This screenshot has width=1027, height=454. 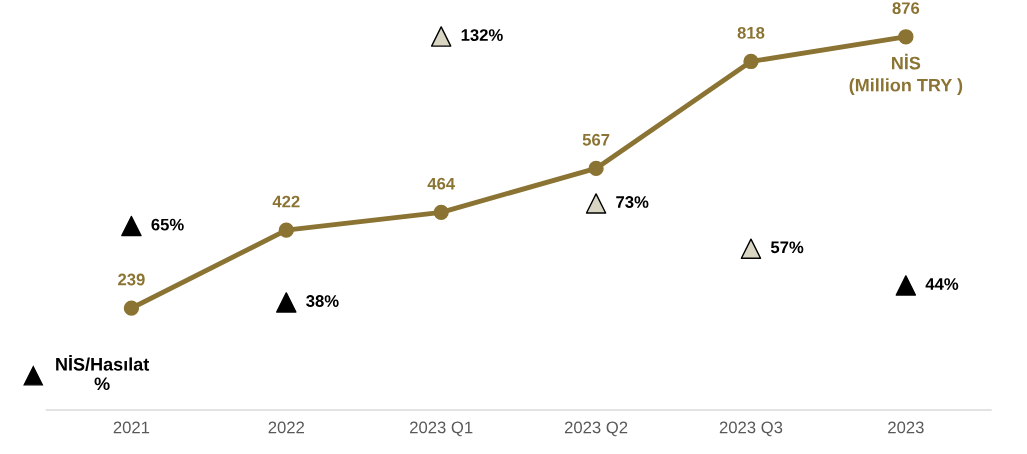 I want to click on data-label: 132%, so click(x=482, y=35).